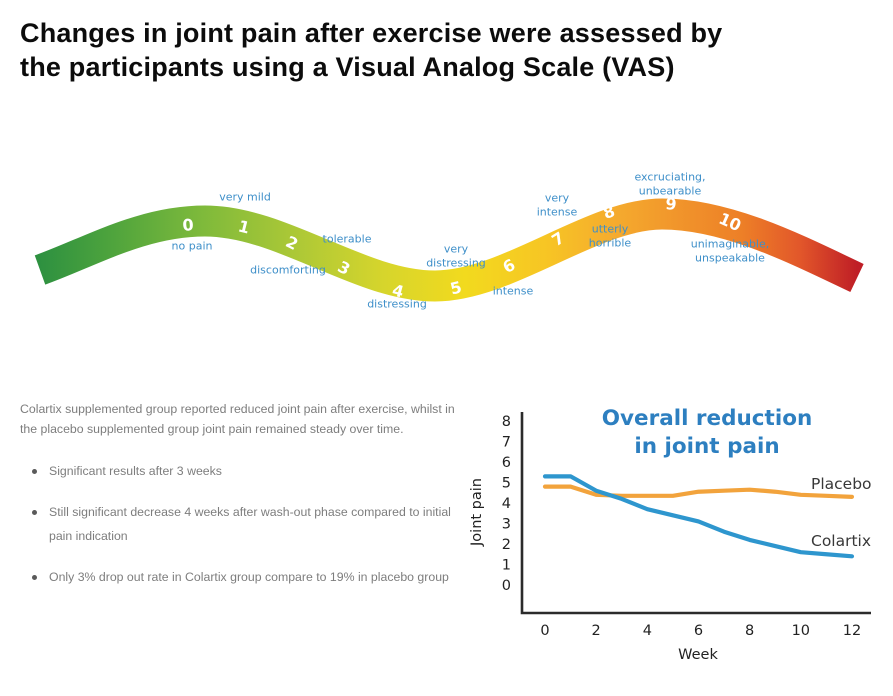 The height and width of the screenshot is (696, 893). Describe the element at coordinates (288, 270) in the screenshot. I see `vas-label-discomforting: discomforting` at that location.